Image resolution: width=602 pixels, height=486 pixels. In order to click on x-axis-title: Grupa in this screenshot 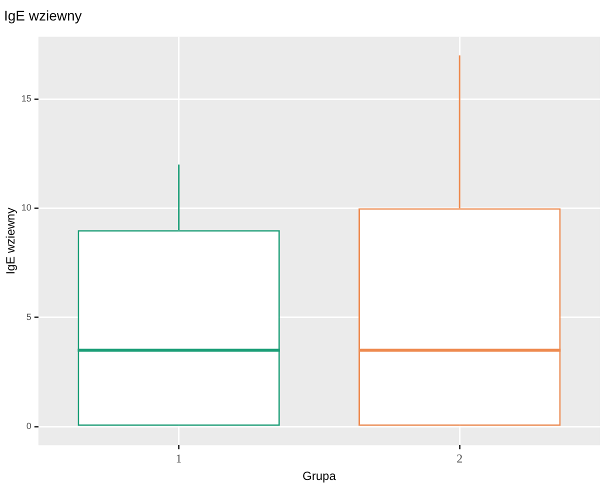, I will do `click(319, 476)`.